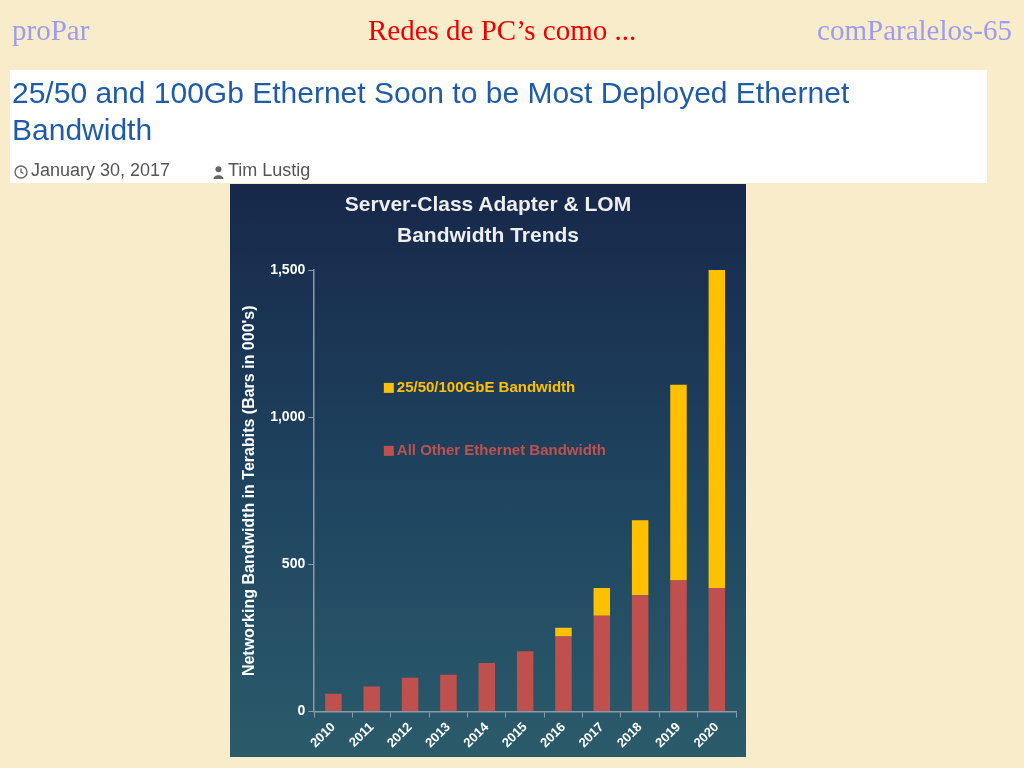 The width and height of the screenshot is (1024, 768). I want to click on y-tick-label: 0, so click(301, 710).